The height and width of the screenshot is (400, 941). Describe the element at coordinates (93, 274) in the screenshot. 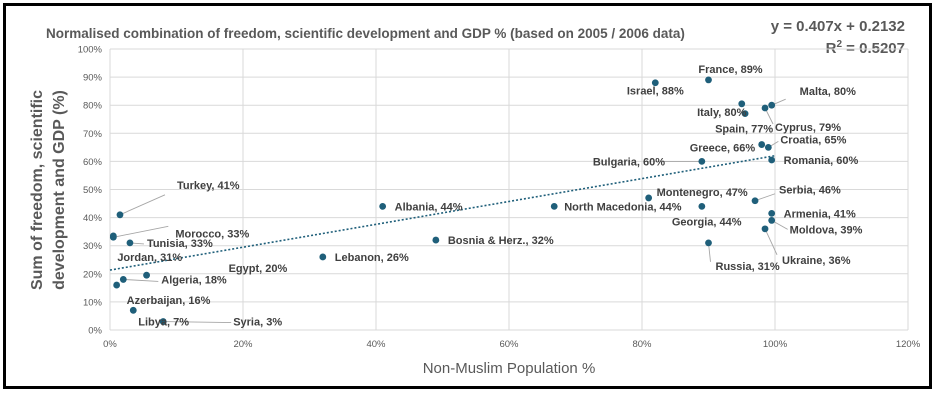

I see `y-tick-label: 20%` at that location.